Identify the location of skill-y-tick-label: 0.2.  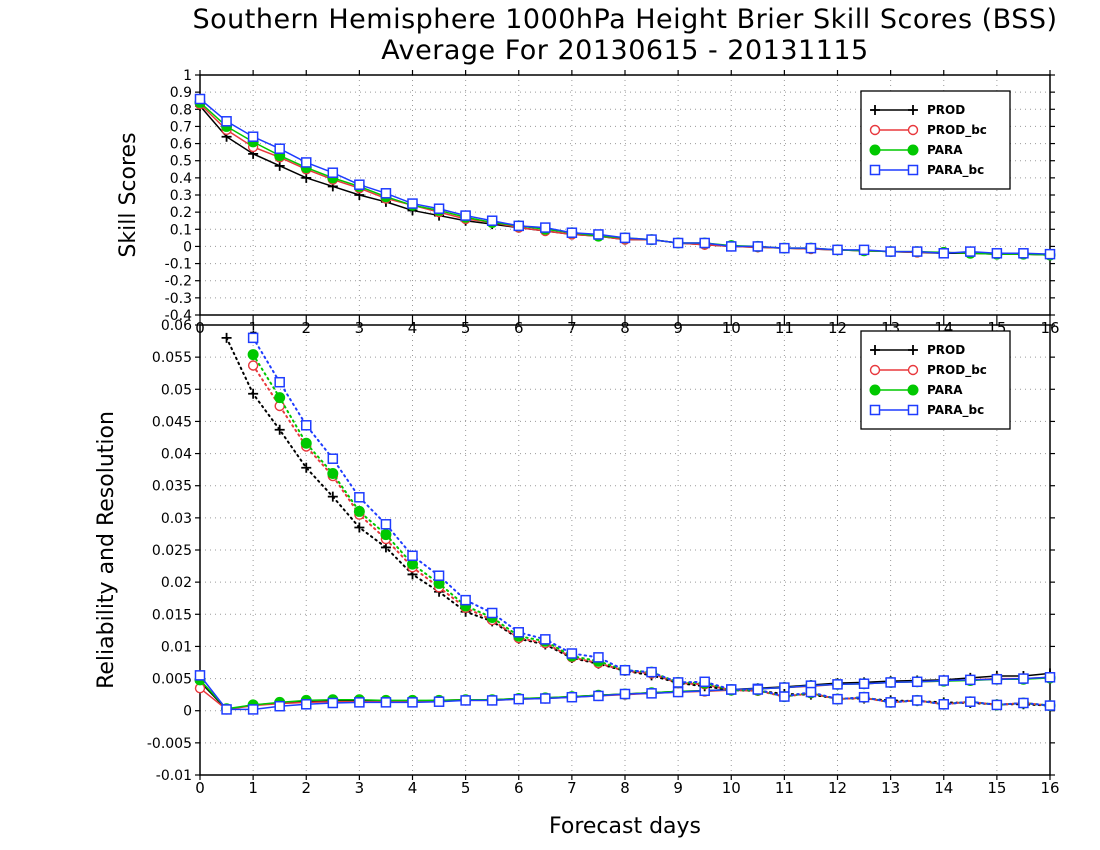
(181, 213).